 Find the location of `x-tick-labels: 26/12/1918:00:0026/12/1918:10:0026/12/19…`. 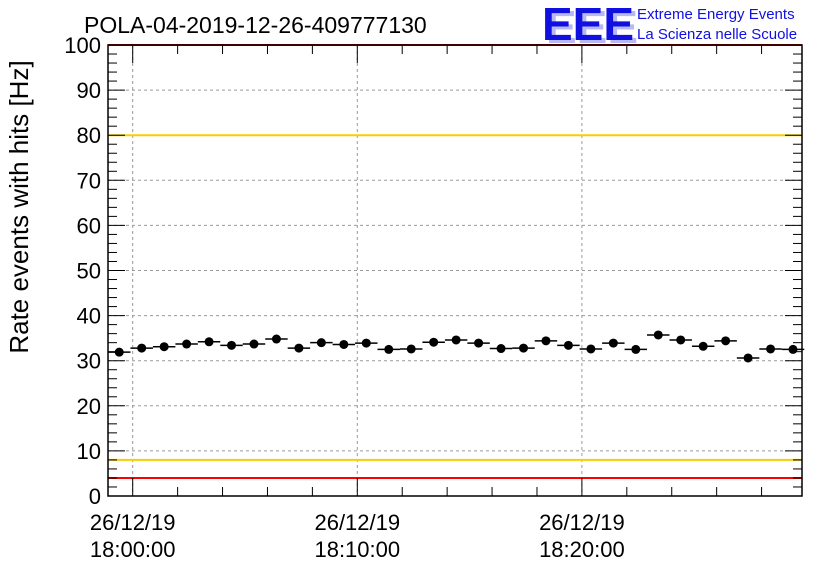

x-tick-labels: 26/12/1918:00:0026/12/1918:10:0026/12/19… is located at coordinates (357, 536).